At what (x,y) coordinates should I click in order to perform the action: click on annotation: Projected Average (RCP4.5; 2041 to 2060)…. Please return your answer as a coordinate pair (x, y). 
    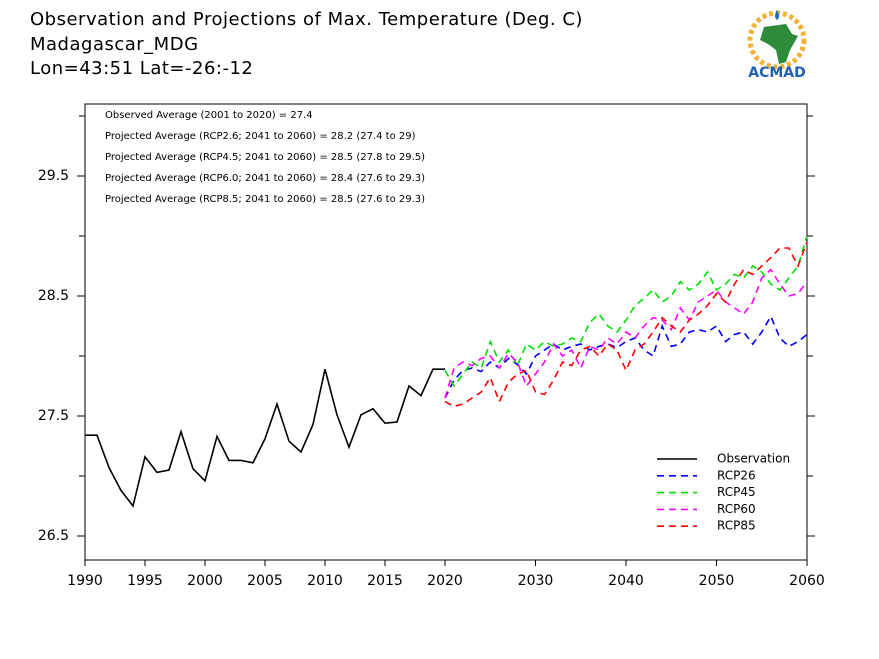
    Looking at the image, I should click on (265, 157).